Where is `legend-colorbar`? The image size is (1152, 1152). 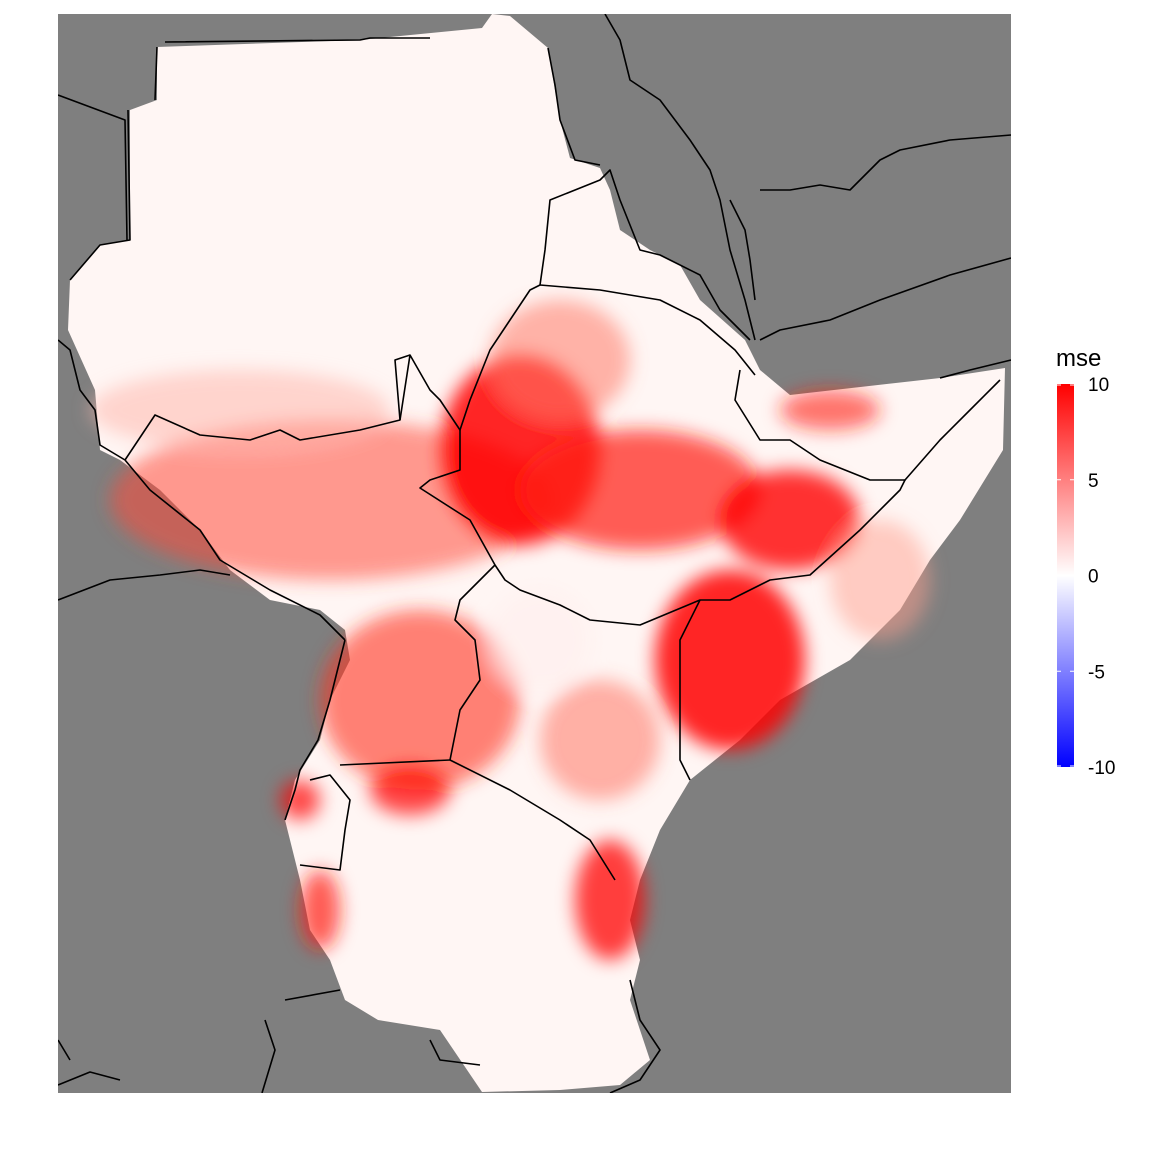 legend-colorbar is located at coordinates (1065, 575).